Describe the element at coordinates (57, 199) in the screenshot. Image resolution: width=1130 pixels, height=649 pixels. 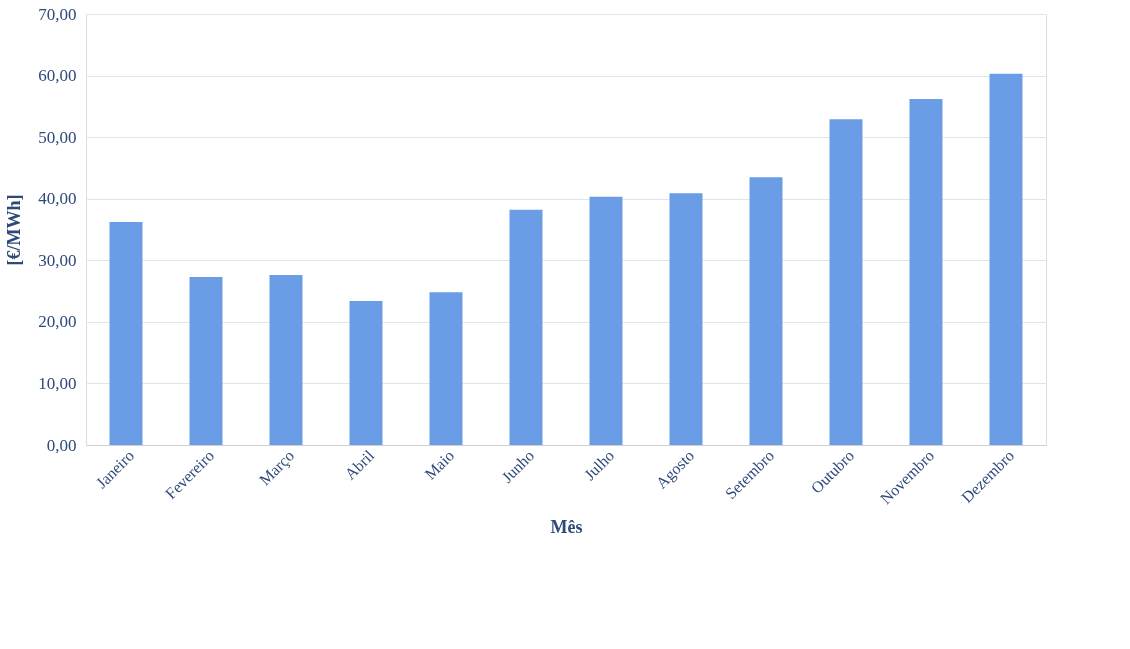
I see `y-tick-label: 40,00` at that location.